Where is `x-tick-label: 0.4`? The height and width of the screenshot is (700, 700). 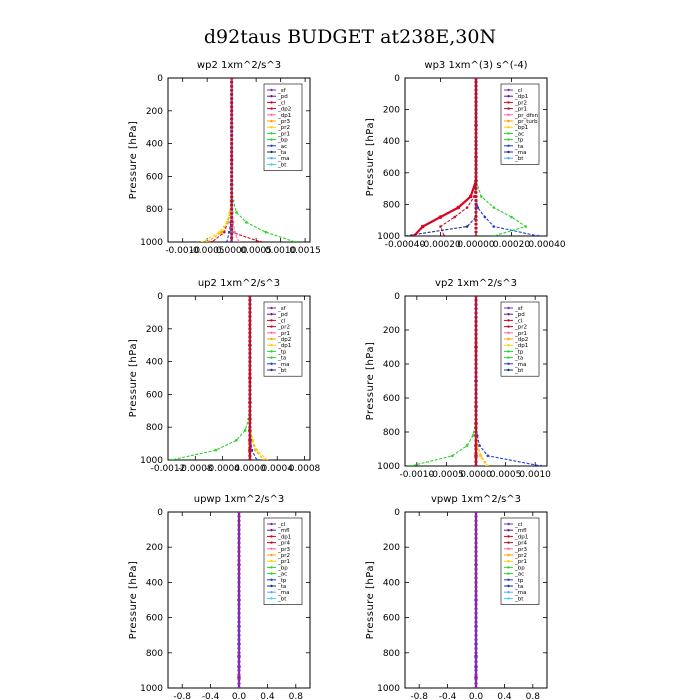 x-tick-label: 0.4 is located at coordinates (267, 696).